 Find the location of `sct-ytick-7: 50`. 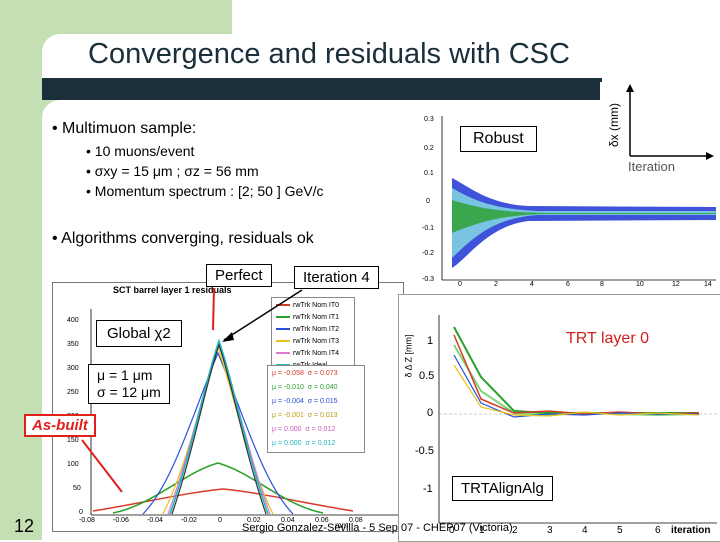

sct-ytick-7: 50 is located at coordinates (77, 488).